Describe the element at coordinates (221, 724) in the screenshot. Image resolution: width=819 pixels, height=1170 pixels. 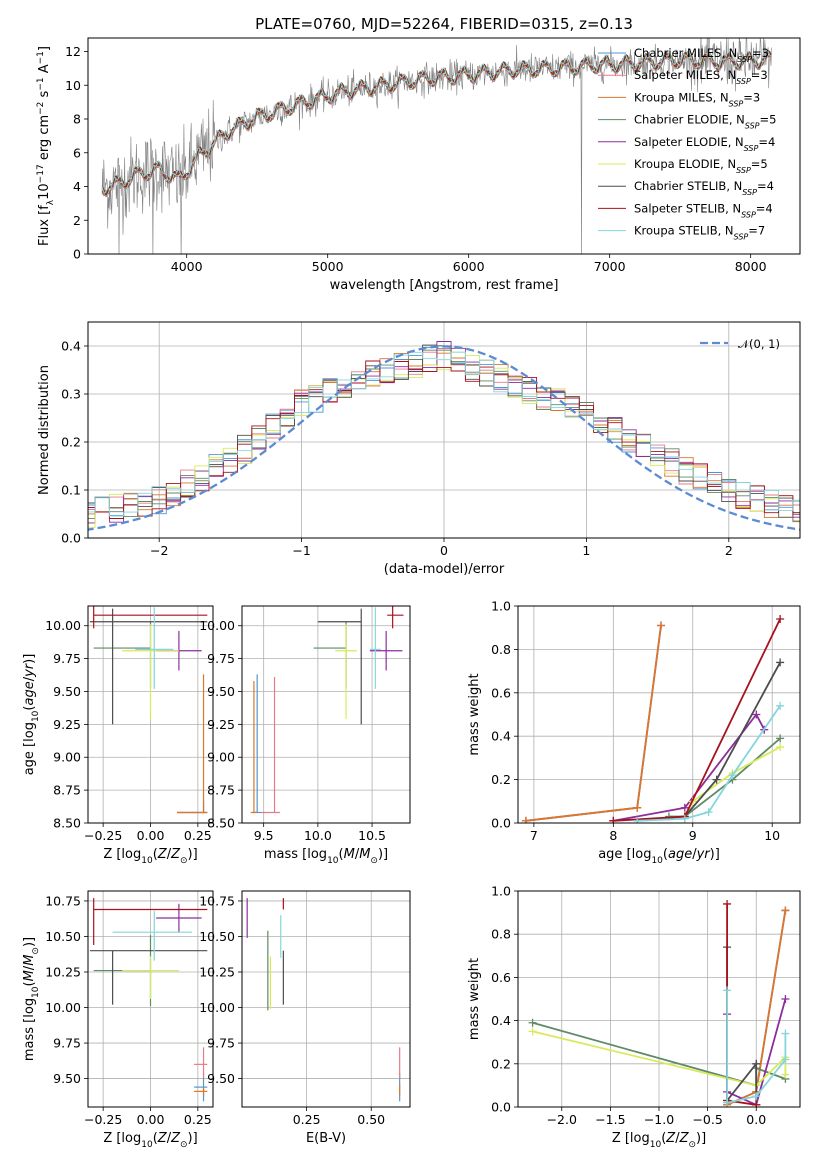
I see `y-tick-label: 9.25` at that location.